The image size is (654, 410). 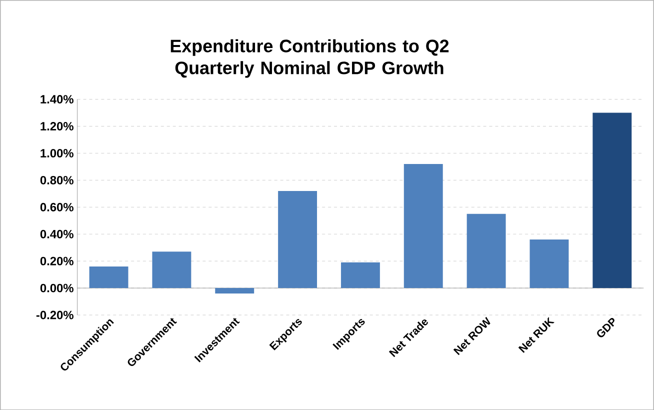 What do you see at coordinates (309, 58) in the screenshot?
I see `chart-title: Expenditure Contributions to Q2 Quarterly Nominal GDP Growth` at bounding box center [309, 58].